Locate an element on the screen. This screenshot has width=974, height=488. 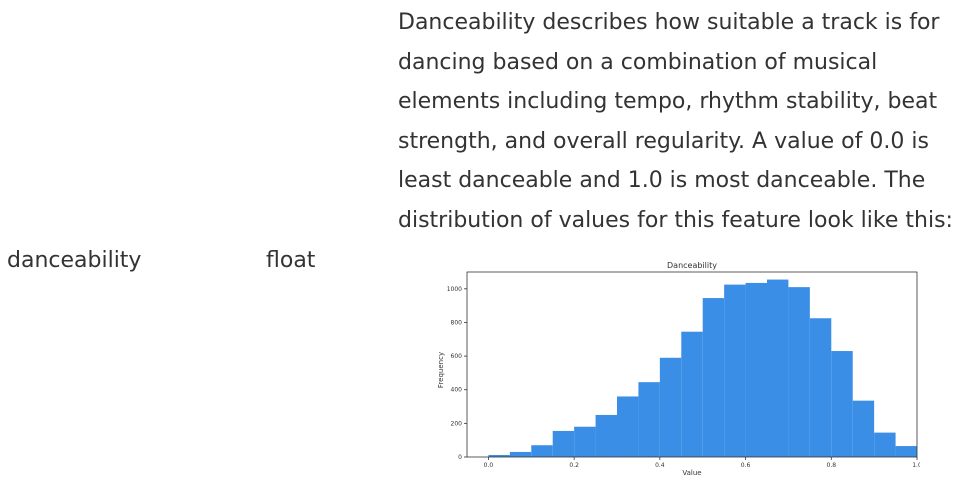
x-tick-label: 0.0 is located at coordinates (489, 465).